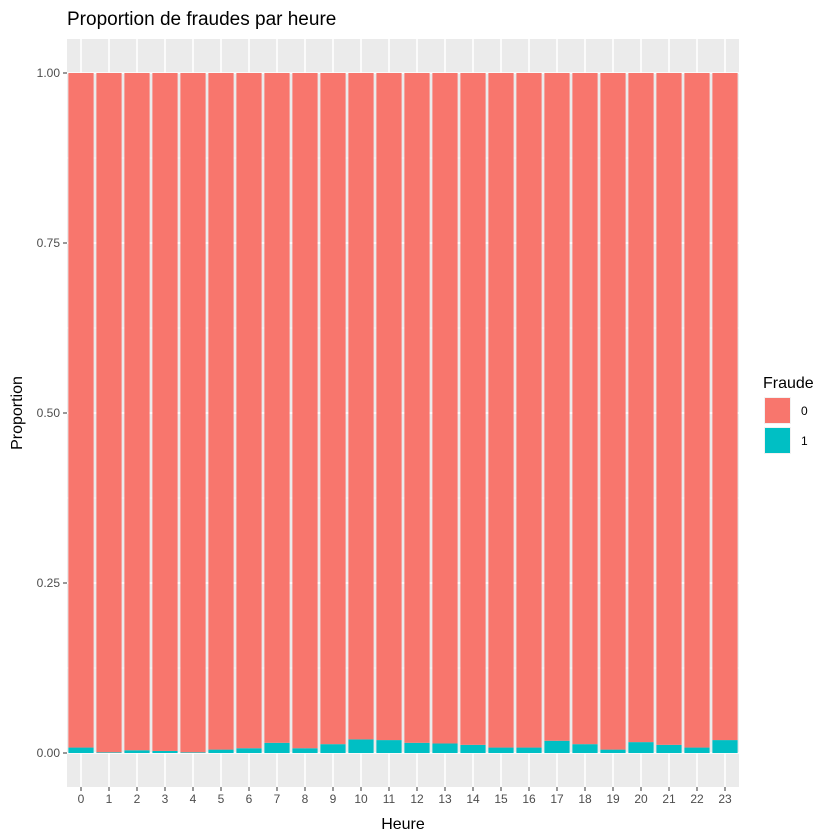  Describe the element at coordinates (201, 19) in the screenshot. I see `chart-title: Proportion de fraudes par heure` at that location.